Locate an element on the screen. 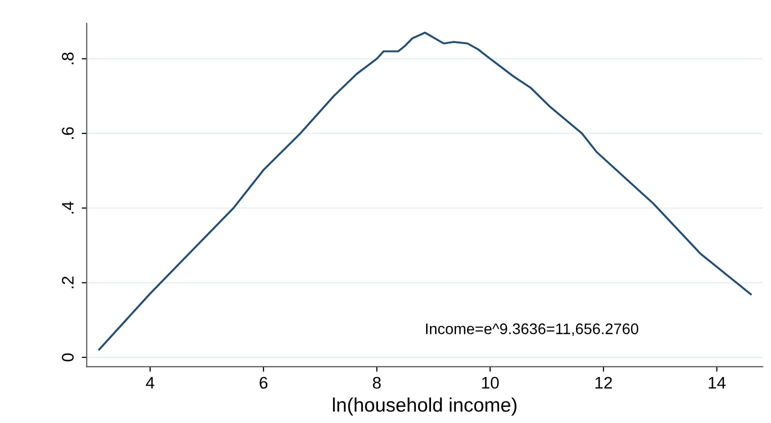  x-tick-label: 12 is located at coordinates (603, 382).